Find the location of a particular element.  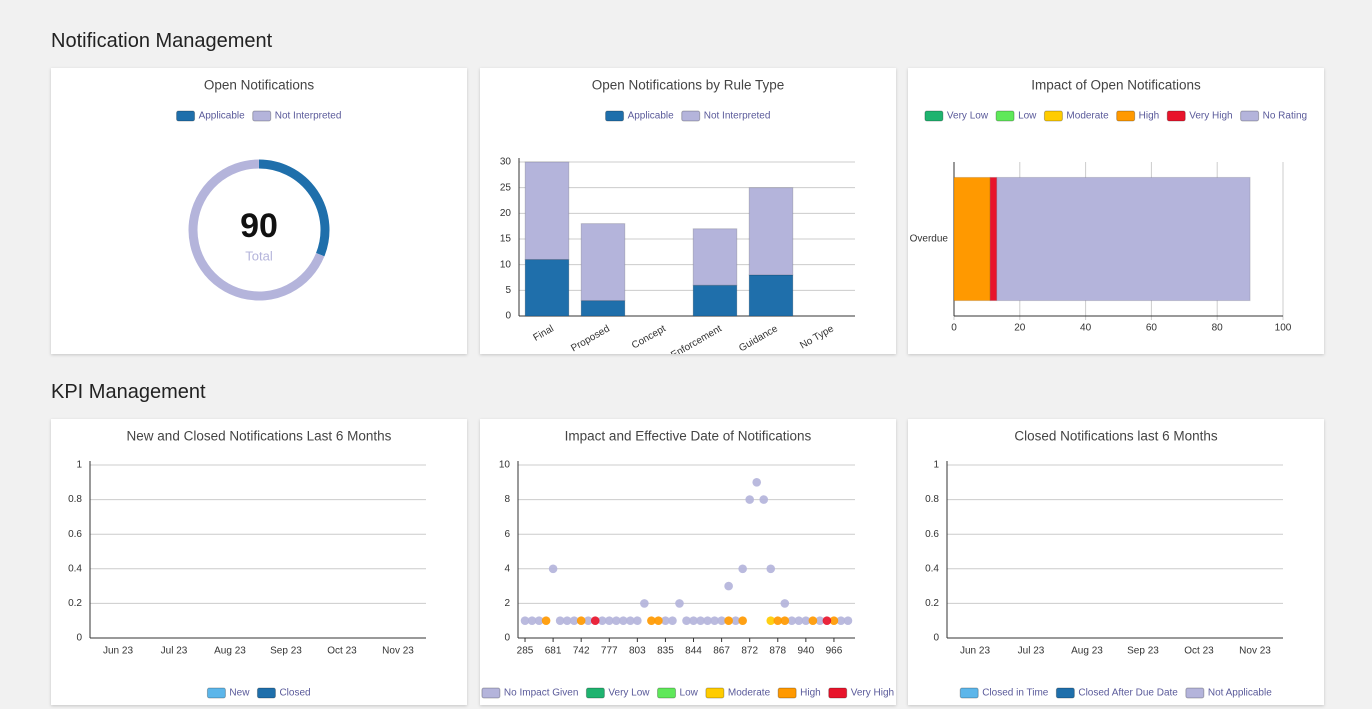

y-tick-label: 1 is located at coordinates (936, 465).